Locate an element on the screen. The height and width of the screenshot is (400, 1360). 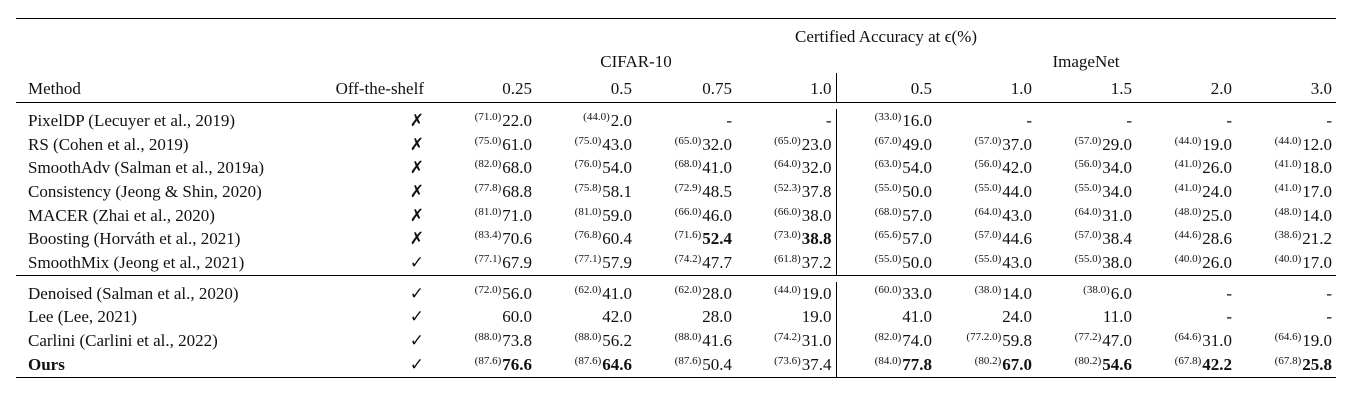
certified-accuracy-value: 48.5 is located at coordinates (717, 191).